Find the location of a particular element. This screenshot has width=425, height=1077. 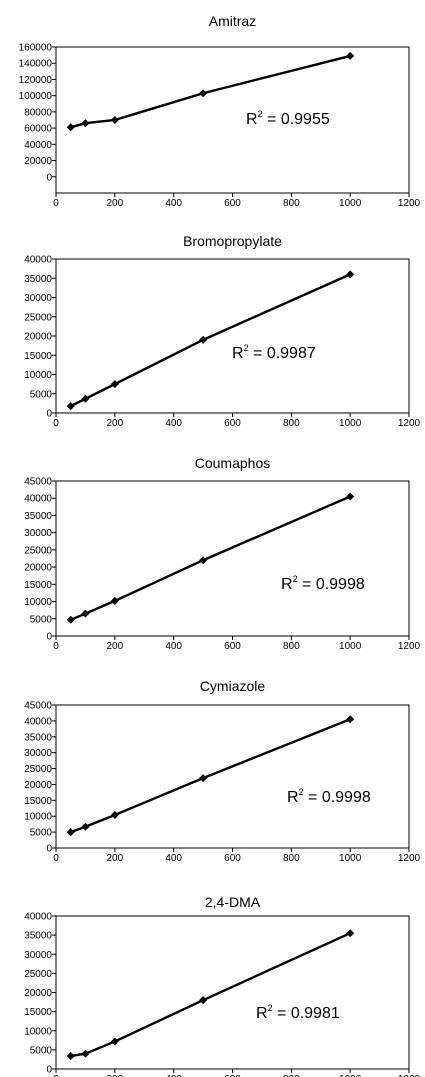

r-squared-annotation: R2 = 0.9998 is located at coordinates (323, 583).